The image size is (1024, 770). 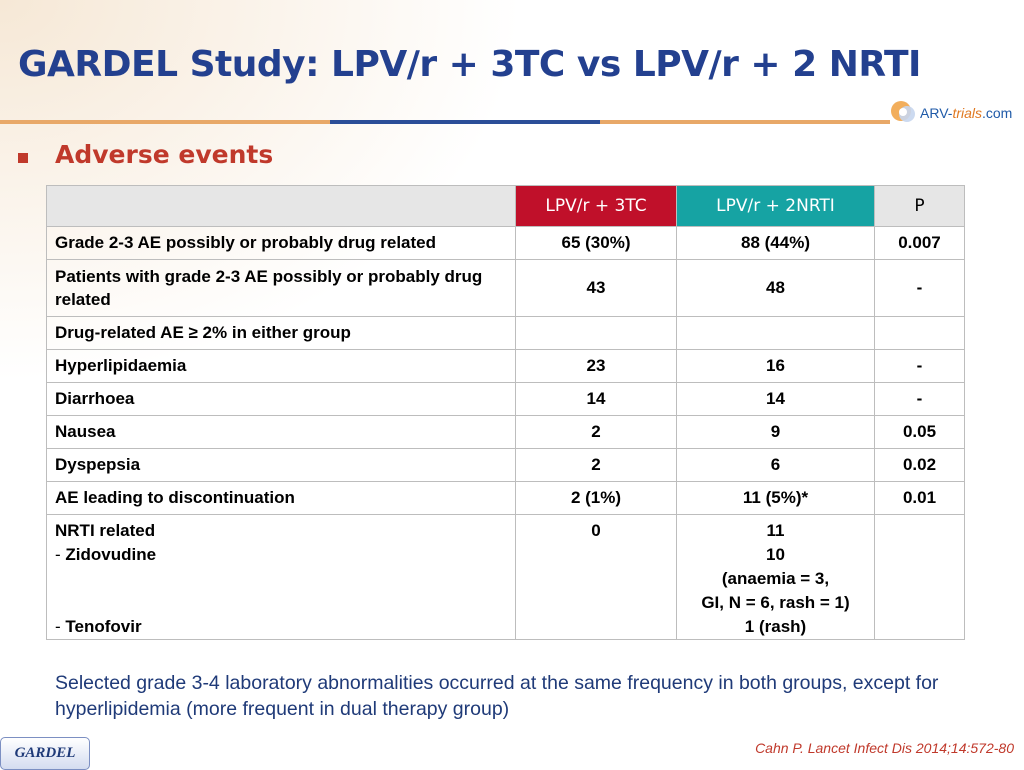 I want to click on table-row: Drug-related AE ≥ 2% in either group, so click(x=505, y=333).